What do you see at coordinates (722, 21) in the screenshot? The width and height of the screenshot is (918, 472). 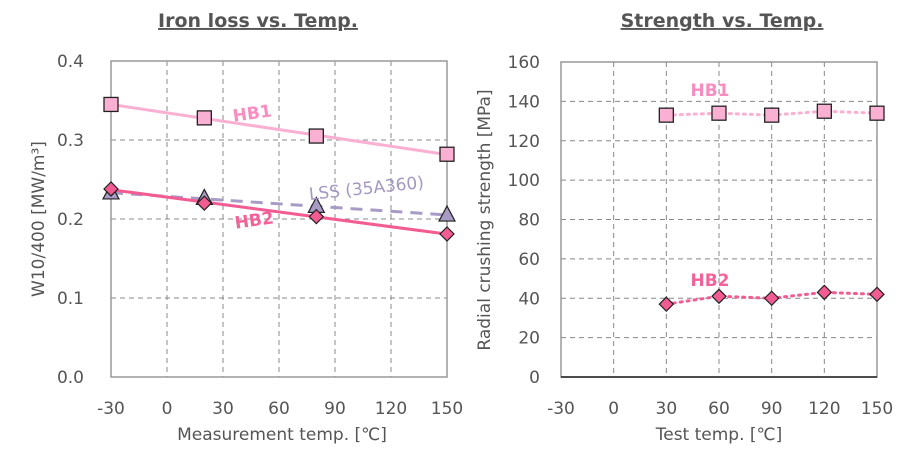 I see `right-chart-title: Strength vs. Temp.` at bounding box center [722, 21].